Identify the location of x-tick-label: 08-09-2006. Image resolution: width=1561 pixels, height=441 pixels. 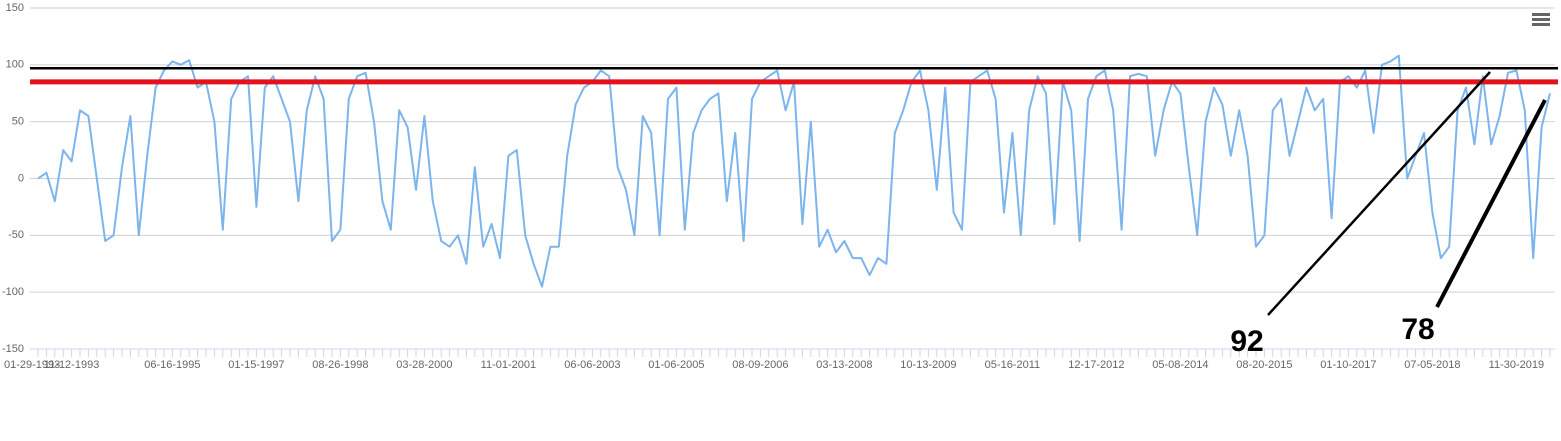
(760, 365).